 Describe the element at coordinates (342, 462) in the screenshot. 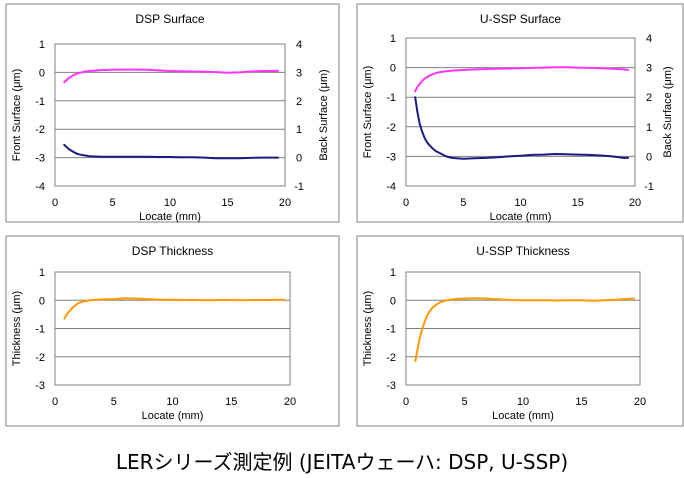

I see `figure-caption: LERシリーズ測定例 (JEITAウェーハ: DSP, U-SSP)` at that location.